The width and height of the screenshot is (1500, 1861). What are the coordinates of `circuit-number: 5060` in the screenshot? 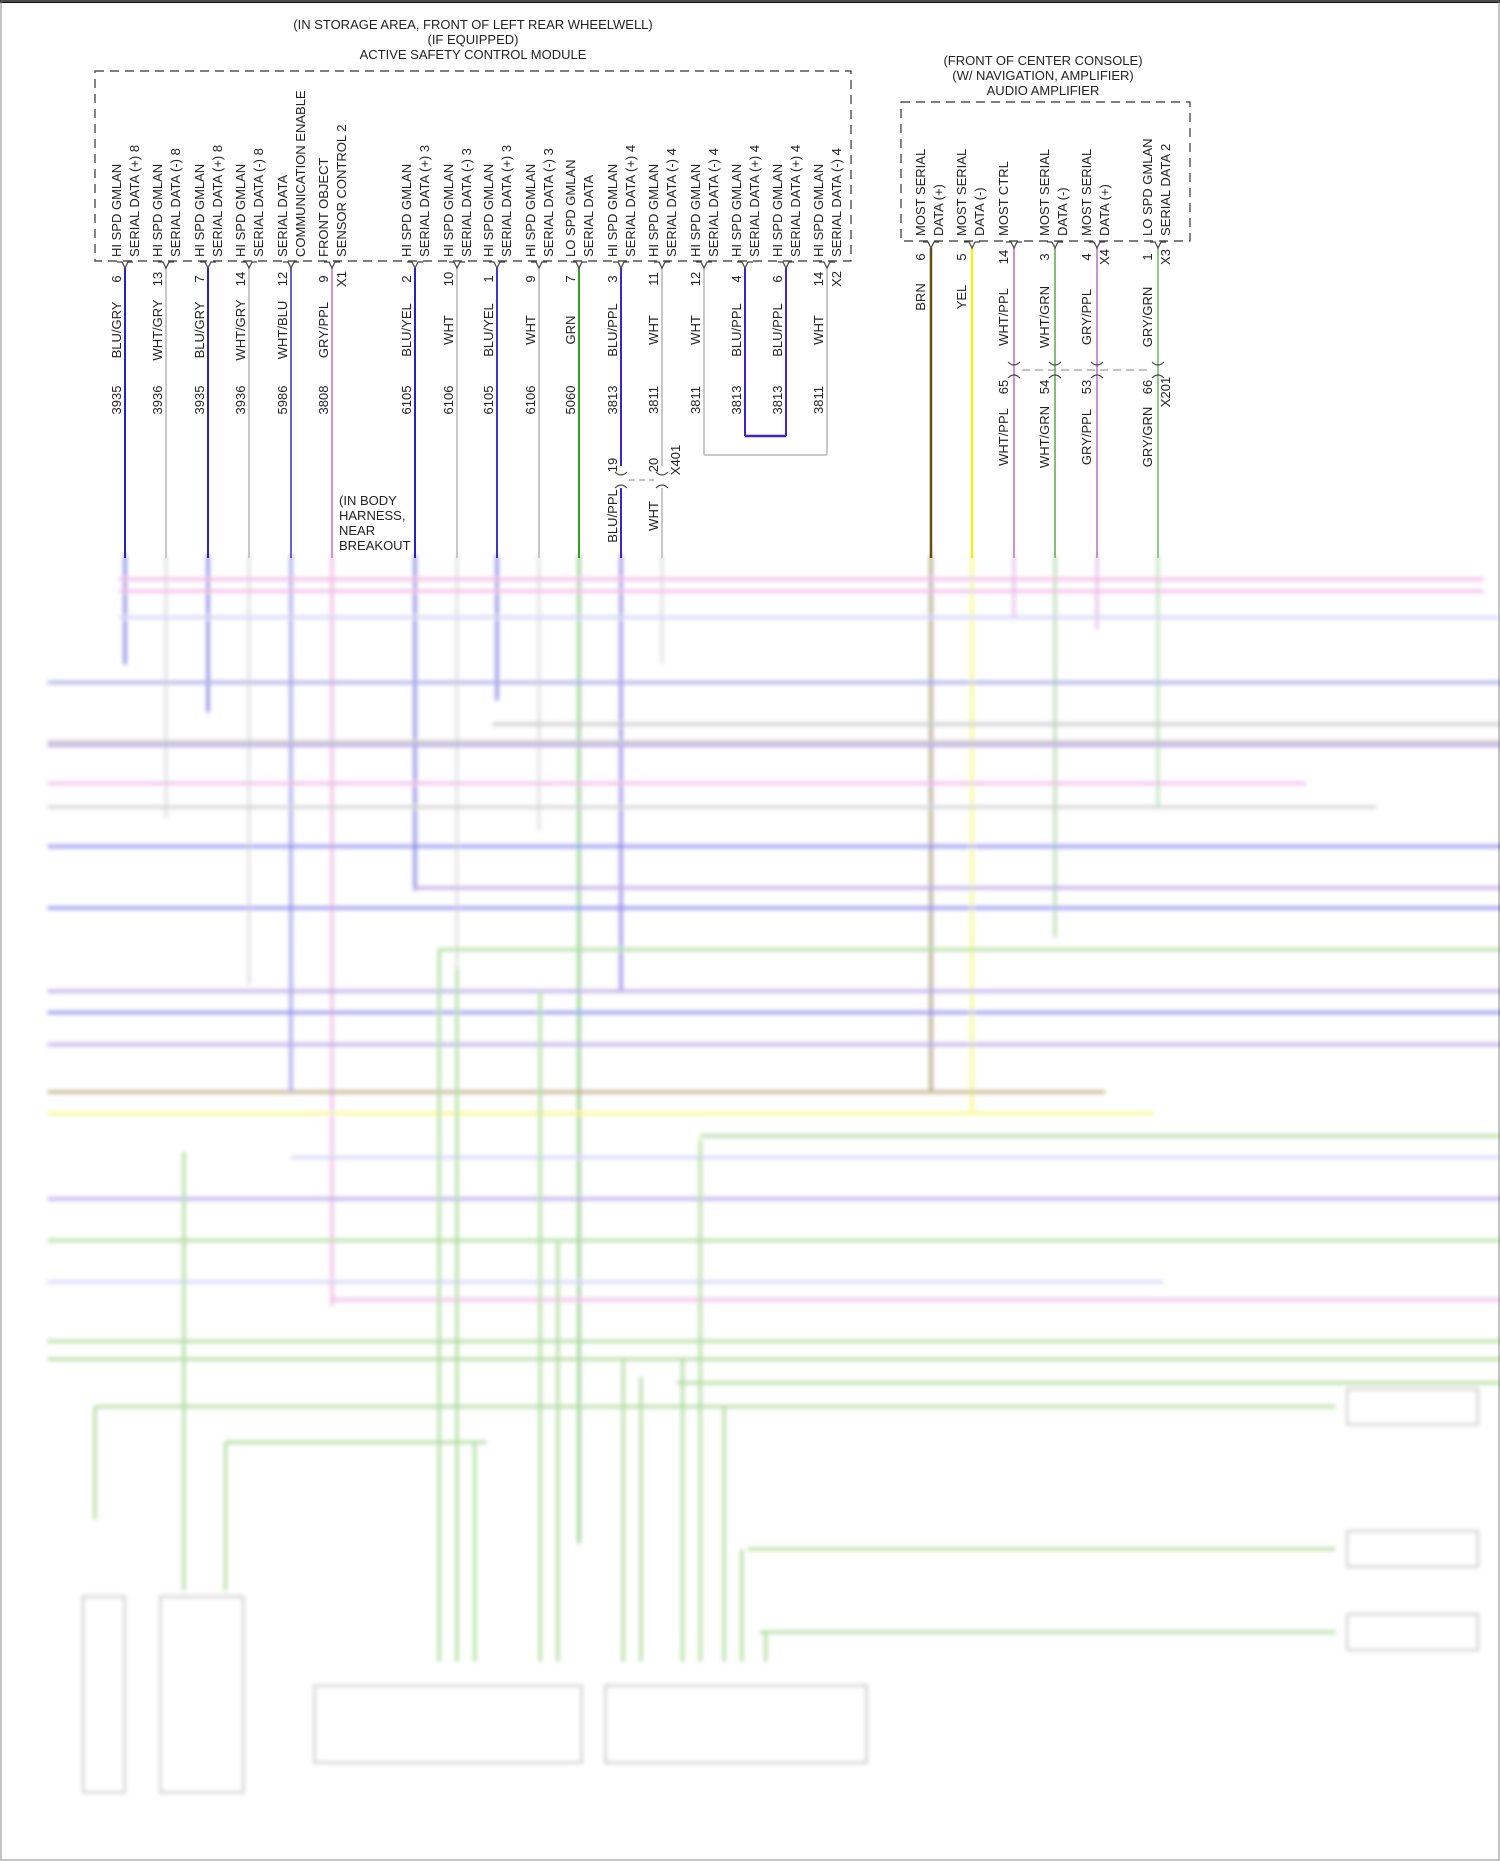 It's located at (570, 400).